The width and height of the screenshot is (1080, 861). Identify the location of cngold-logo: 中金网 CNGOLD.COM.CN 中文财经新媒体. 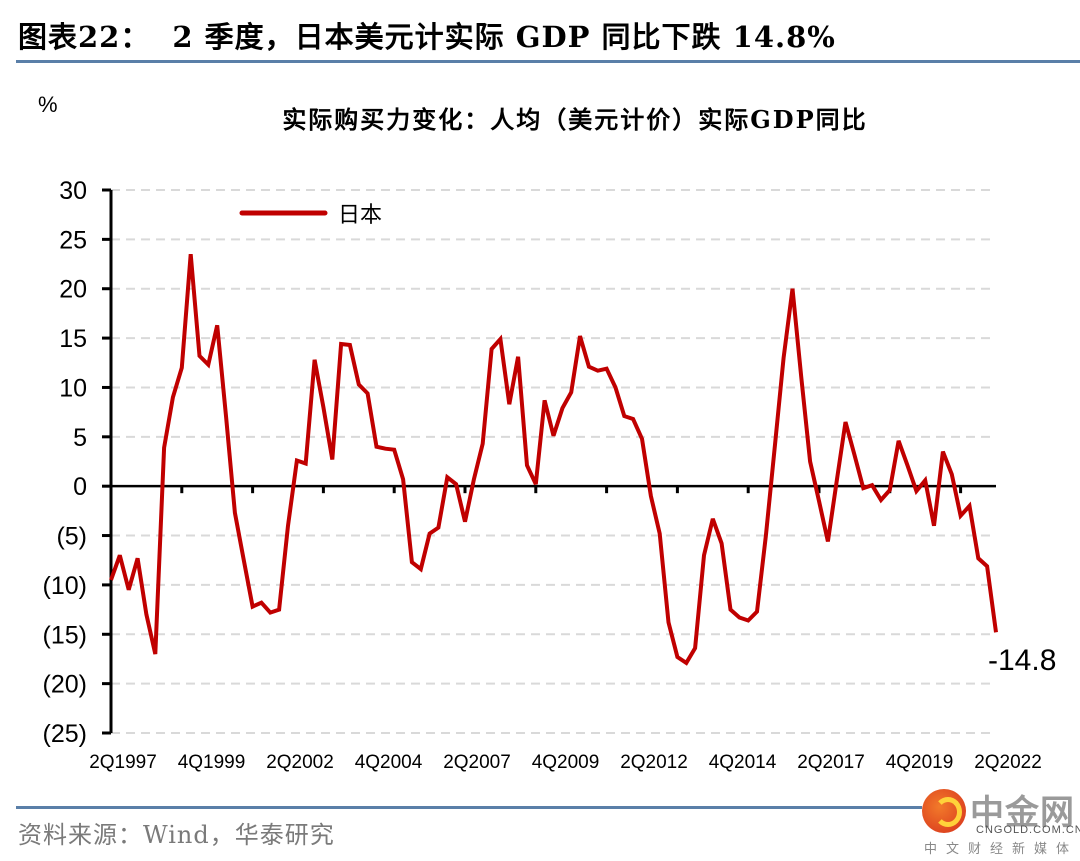
(1001, 822).